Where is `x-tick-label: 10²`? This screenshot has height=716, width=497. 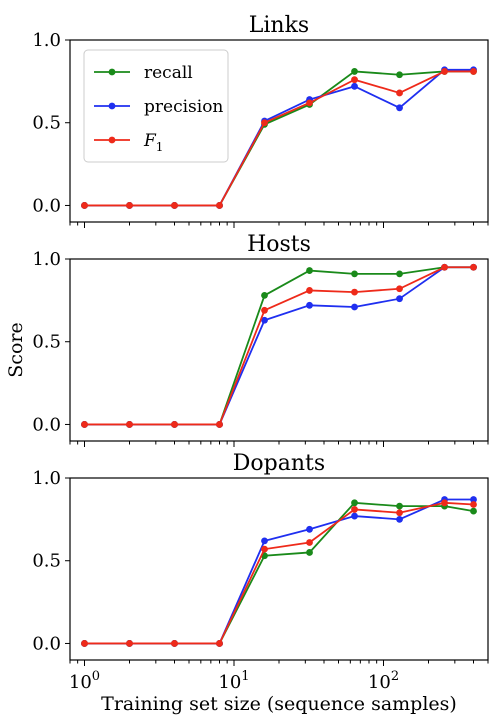
x-tick-label: 10² is located at coordinates (383, 681).